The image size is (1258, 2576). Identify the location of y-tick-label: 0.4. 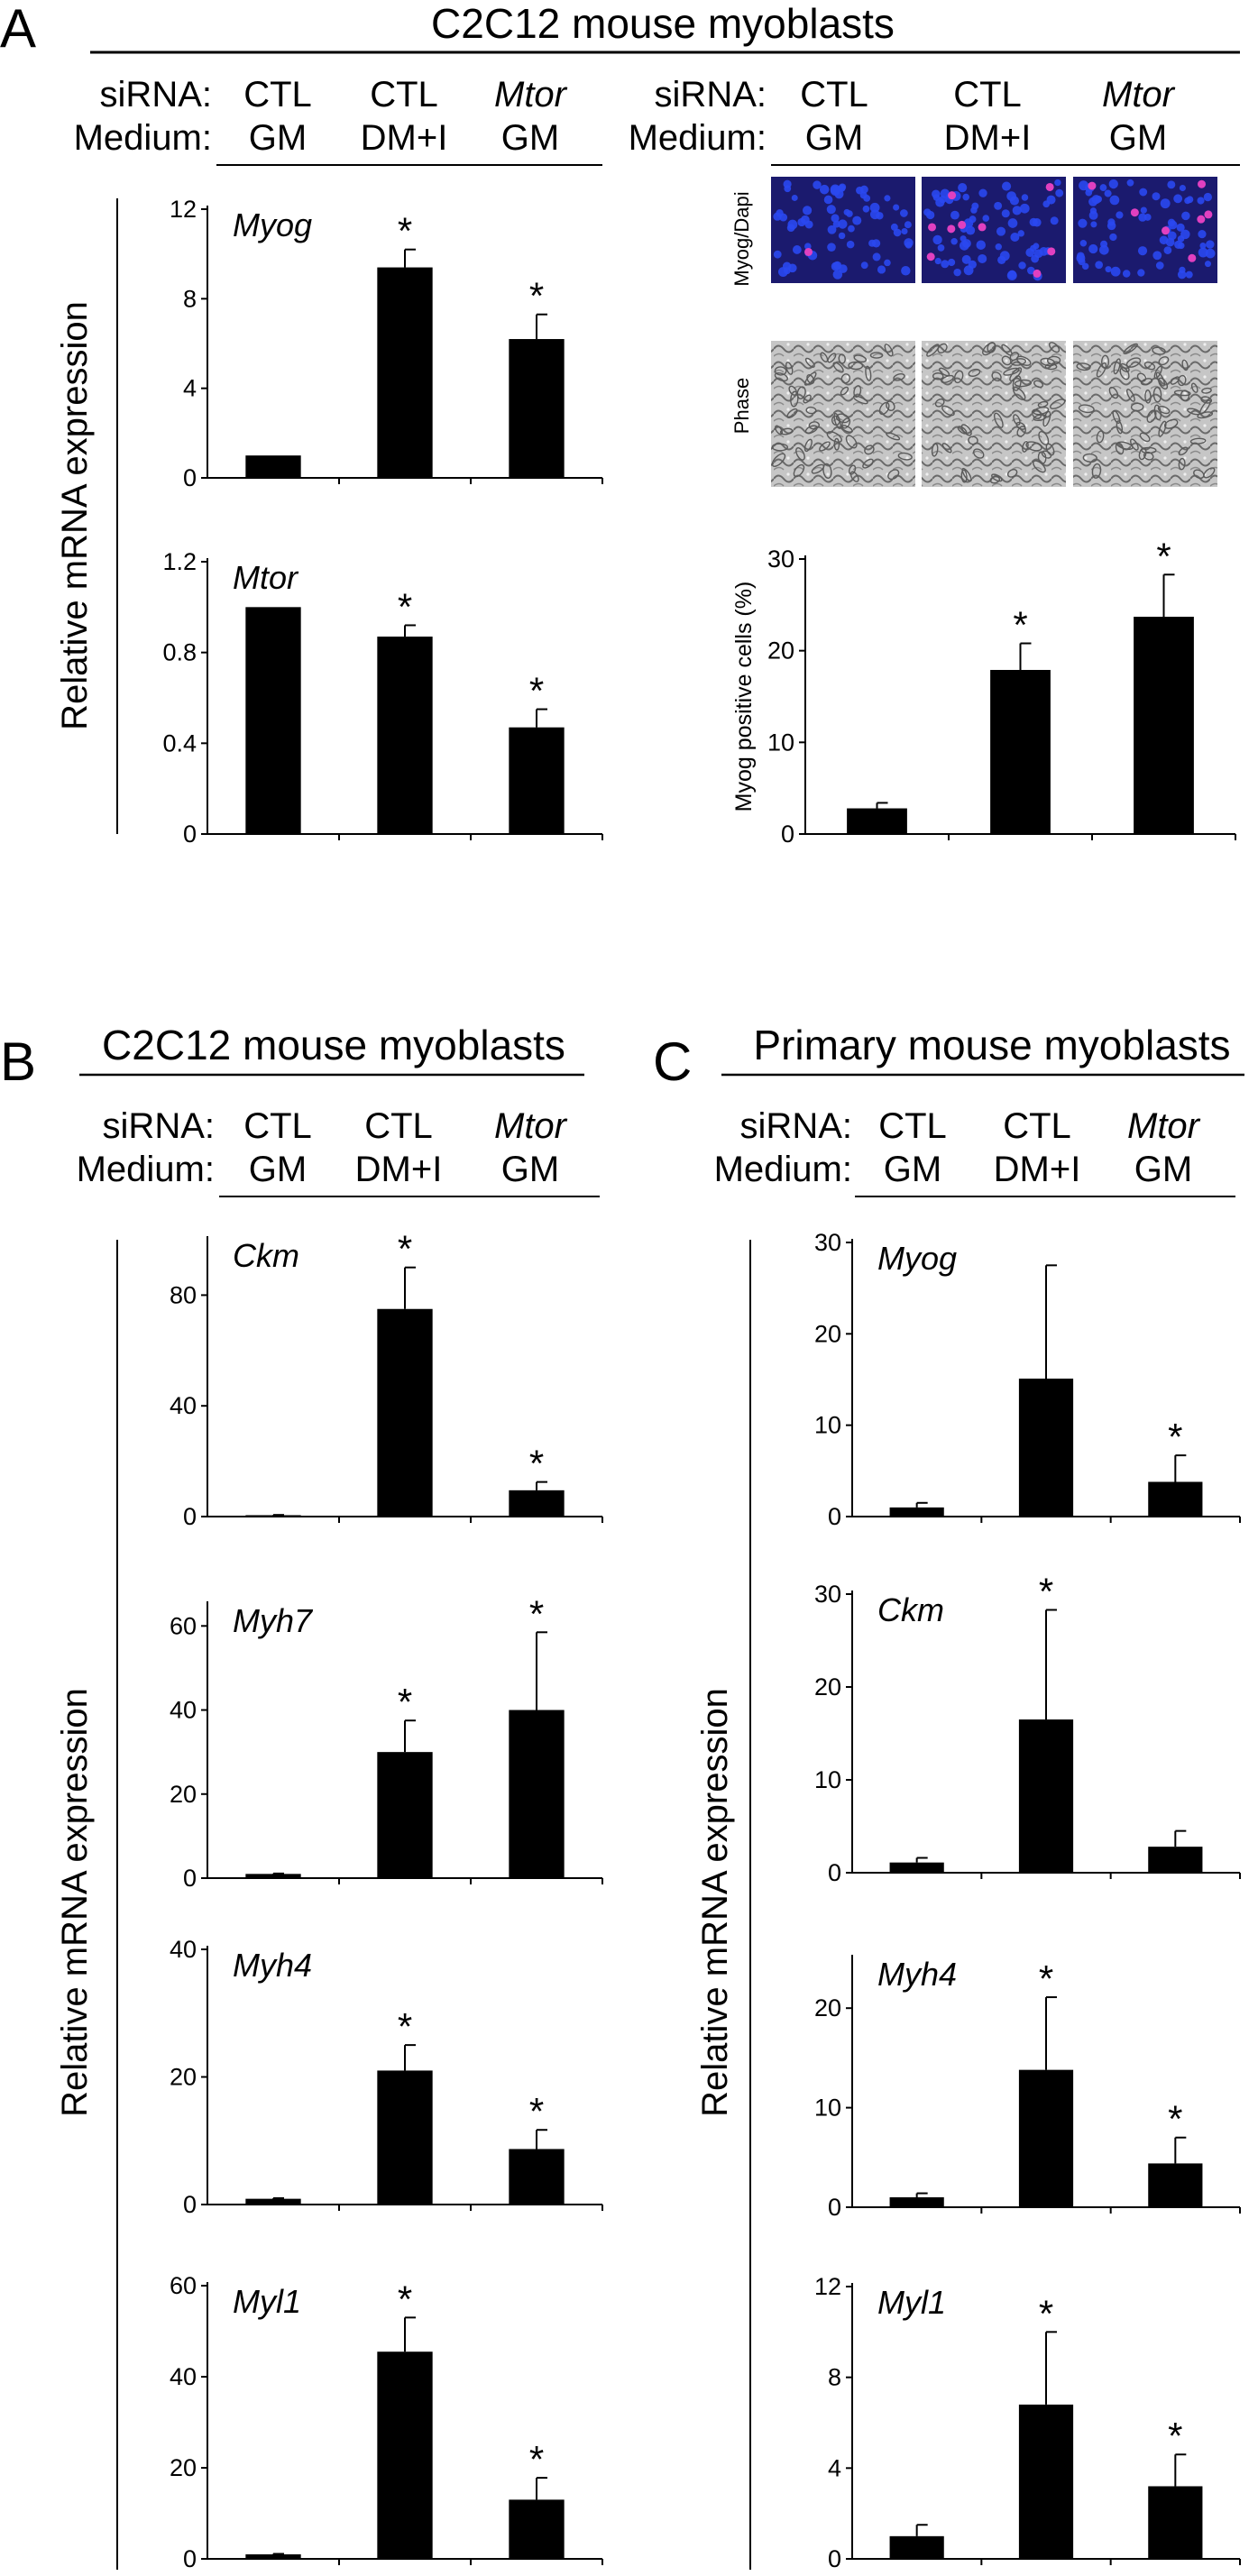
(179, 742).